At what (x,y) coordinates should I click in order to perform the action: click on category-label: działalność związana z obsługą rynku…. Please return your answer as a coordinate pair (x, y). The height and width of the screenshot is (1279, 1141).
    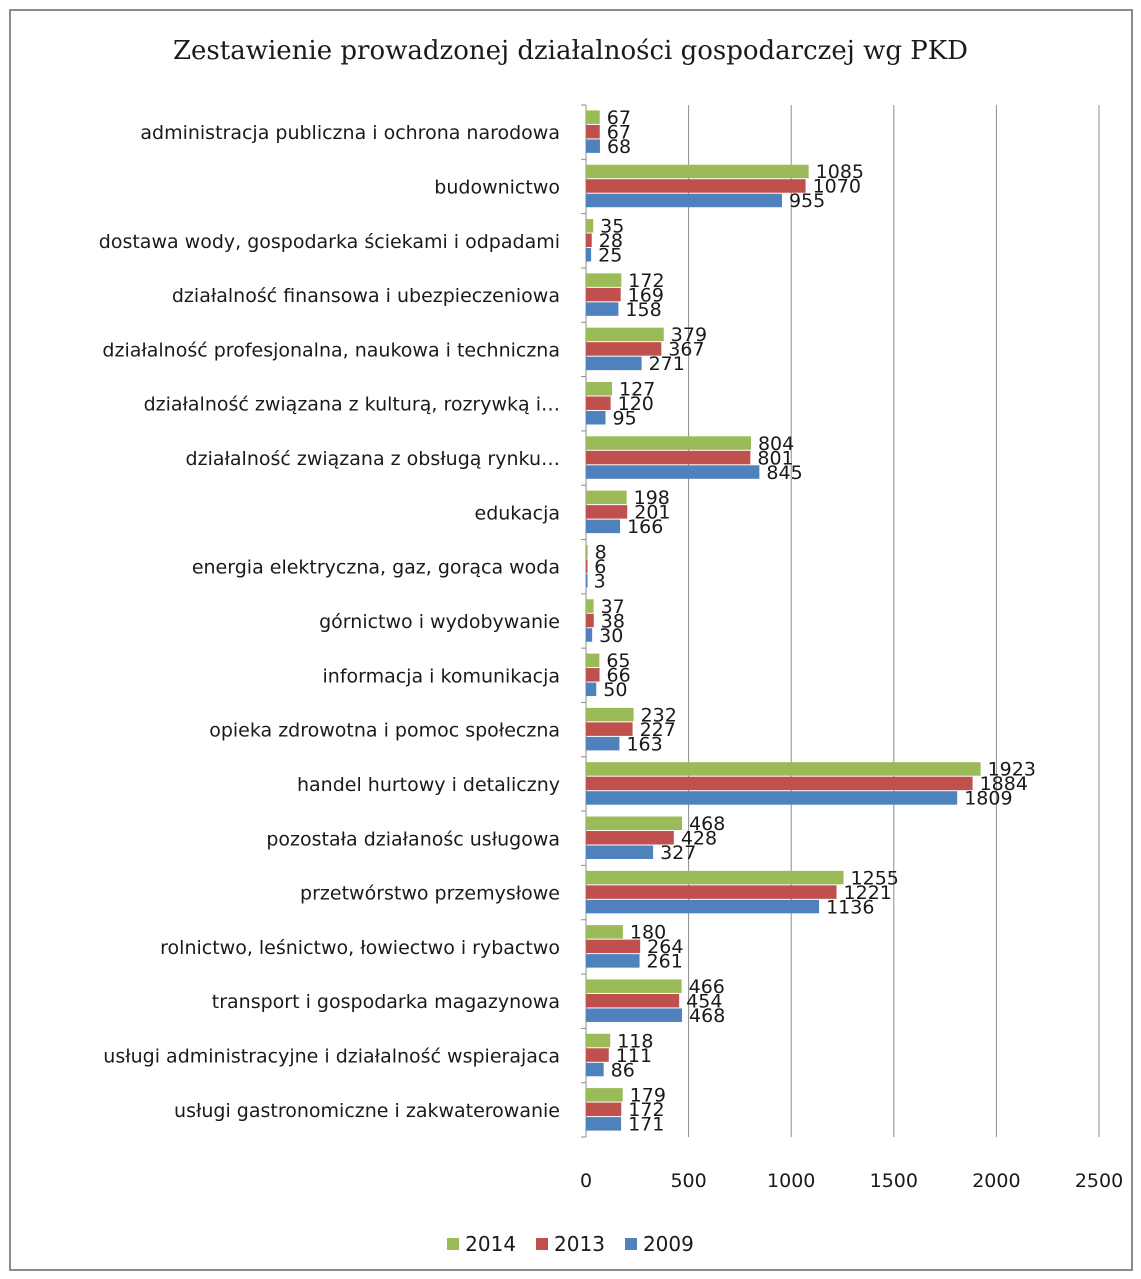
    Looking at the image, I should click on (373, 459).